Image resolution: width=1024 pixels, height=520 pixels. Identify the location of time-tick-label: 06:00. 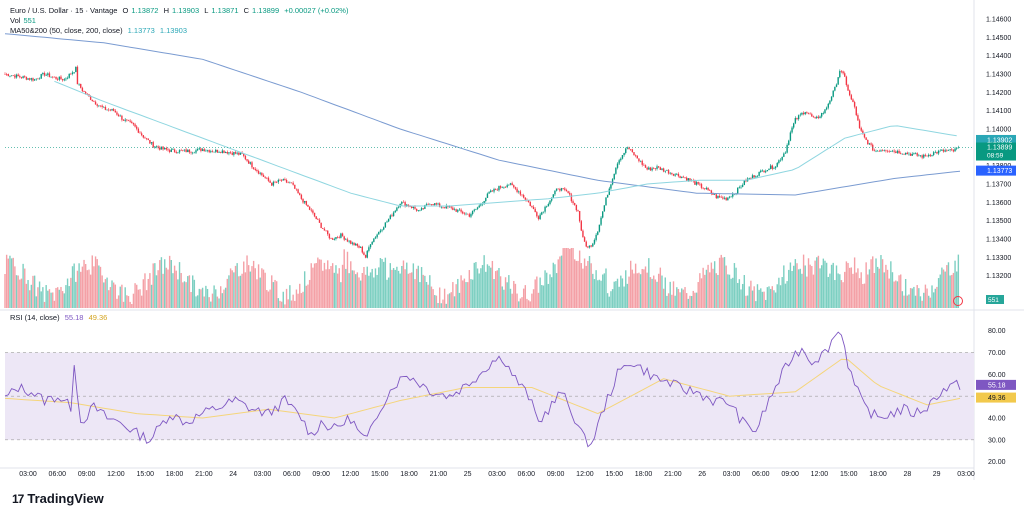
(58, 474).